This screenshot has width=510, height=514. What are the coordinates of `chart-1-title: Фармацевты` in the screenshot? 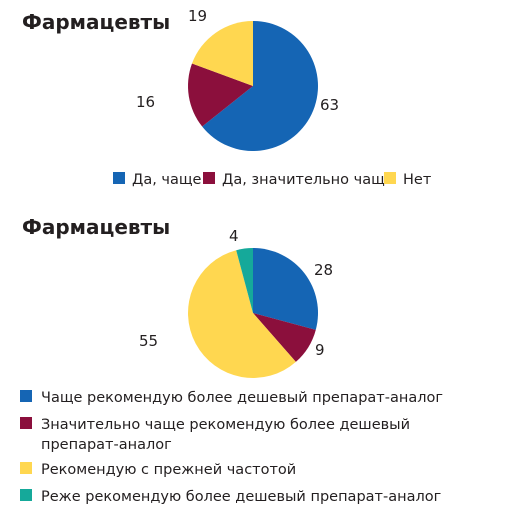 It's located at (96, 22).